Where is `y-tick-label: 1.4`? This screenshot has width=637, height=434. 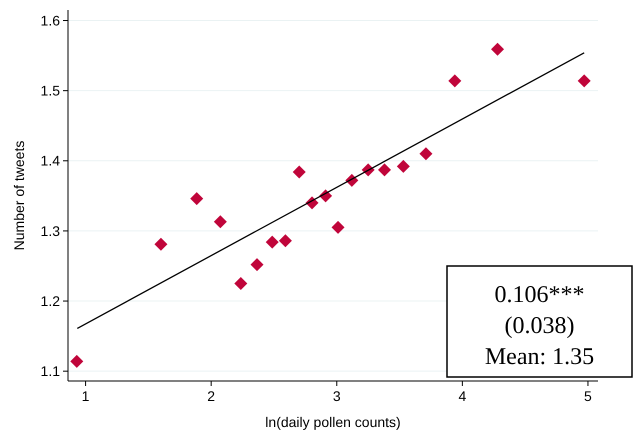
y-tick-label: 1.4 is located at coordinates (50, 160).